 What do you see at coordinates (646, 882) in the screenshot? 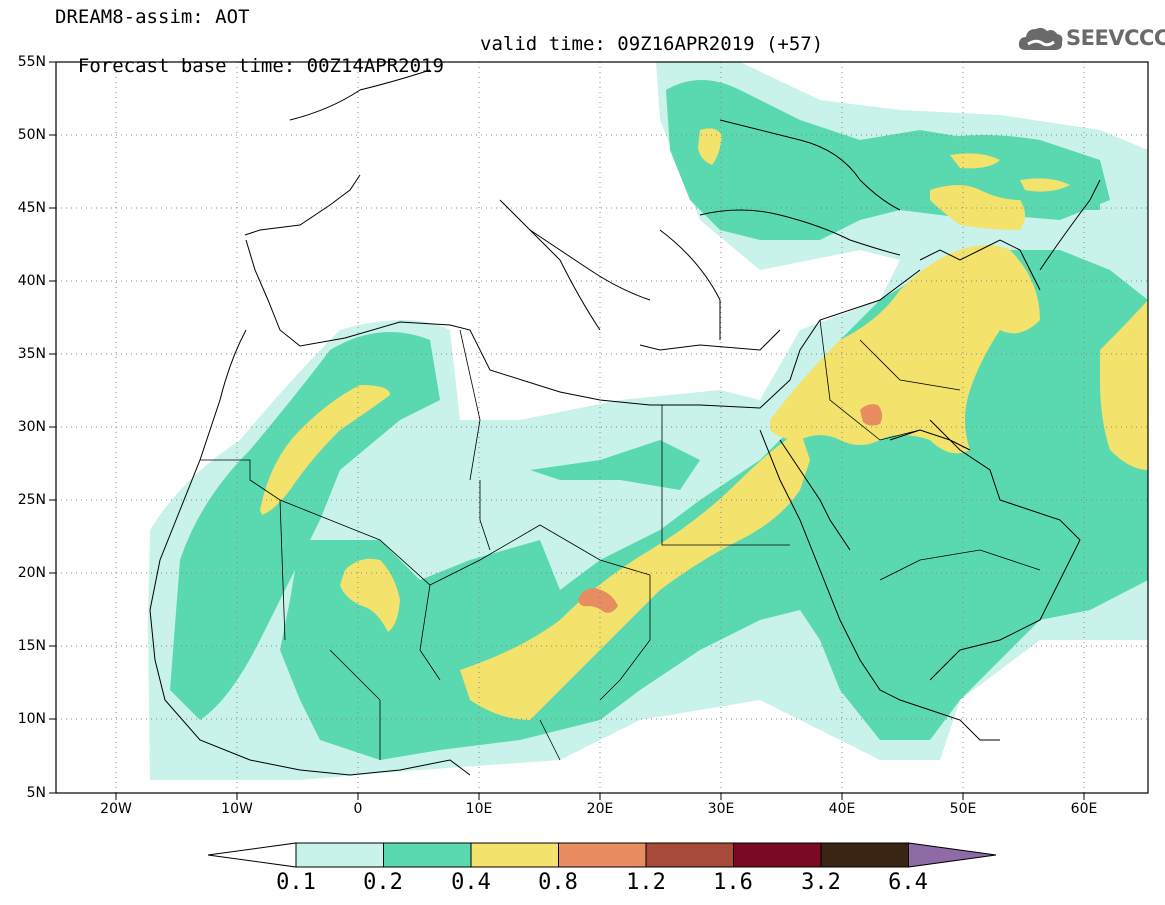
I see `colorbar-label: 1.2` at bounding box center [646, 882].